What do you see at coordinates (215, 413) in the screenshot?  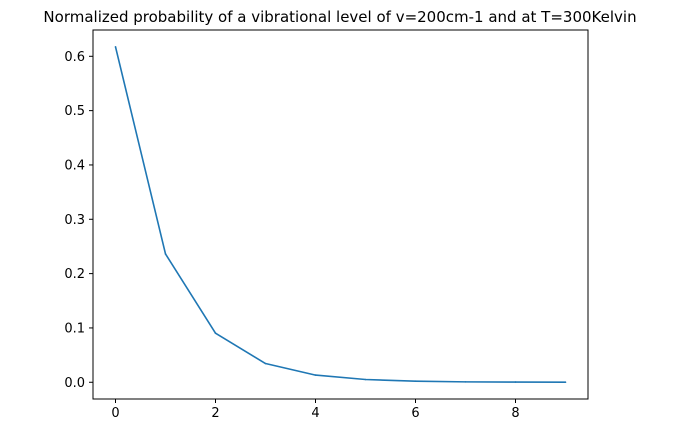 I see `x-tick-label-2: 2` at bounding box center [215, 413].